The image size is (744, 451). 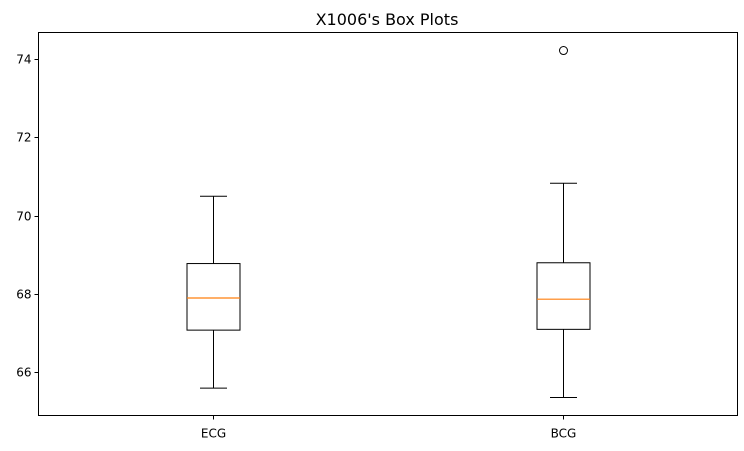 What do you see at coordinates (389, 428) in the screenshot?
I see `x-axis: ECG BCG` at bounding box center [389, 428].